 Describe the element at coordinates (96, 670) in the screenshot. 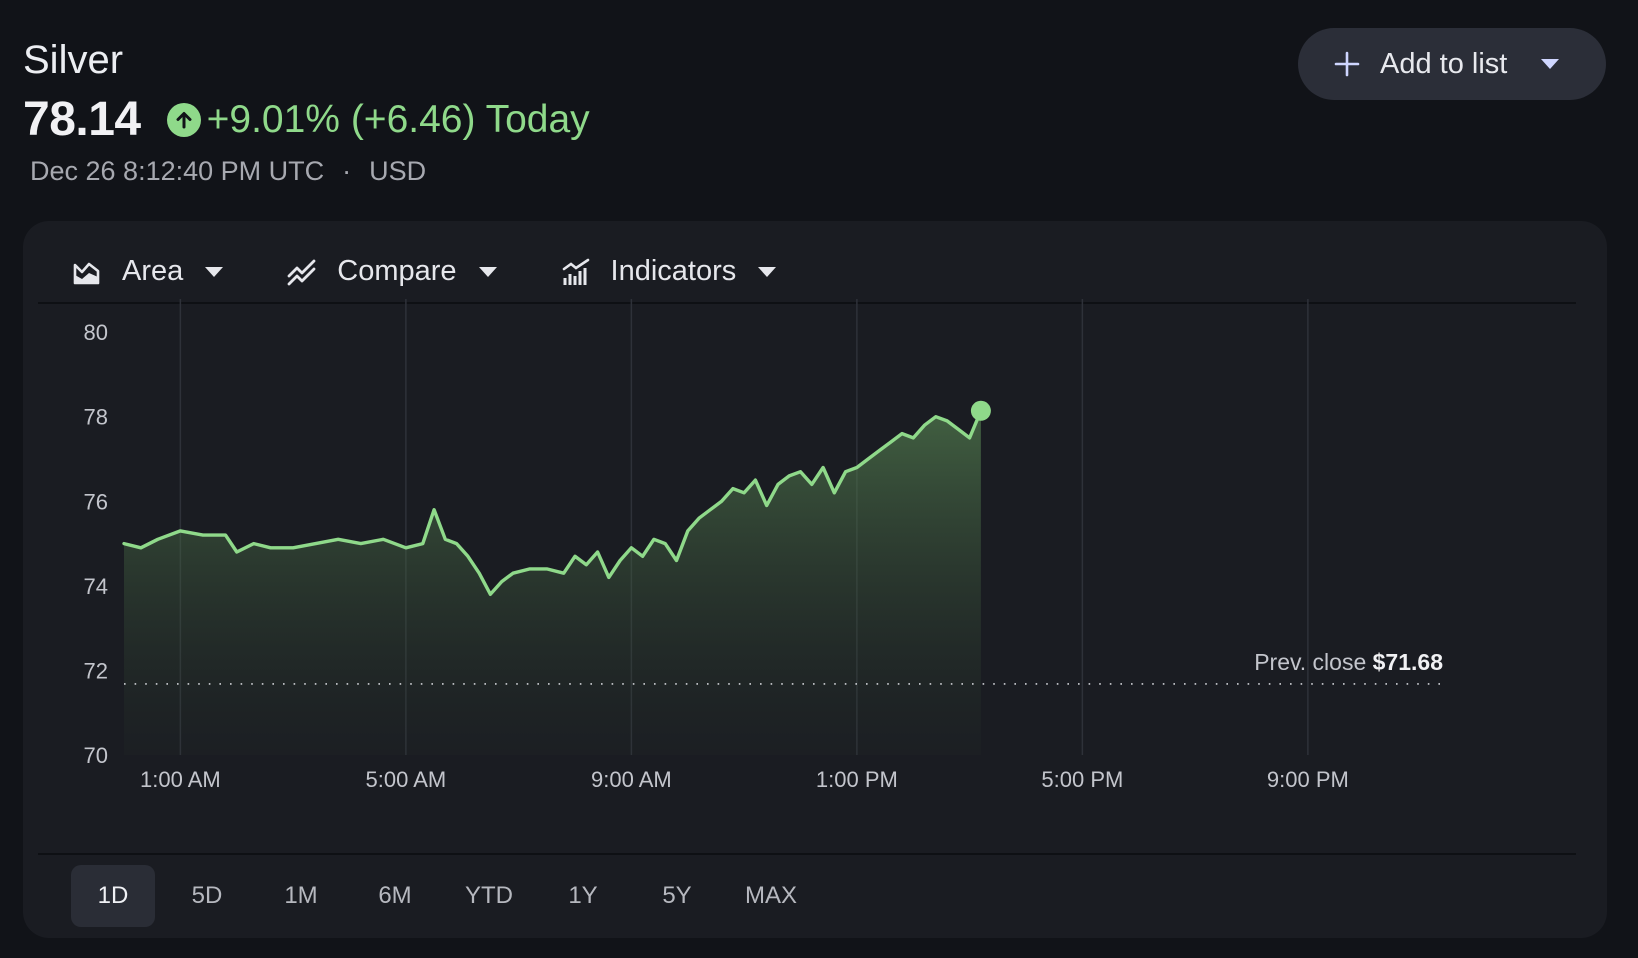

I see `y-tick-label: 72` at that location.